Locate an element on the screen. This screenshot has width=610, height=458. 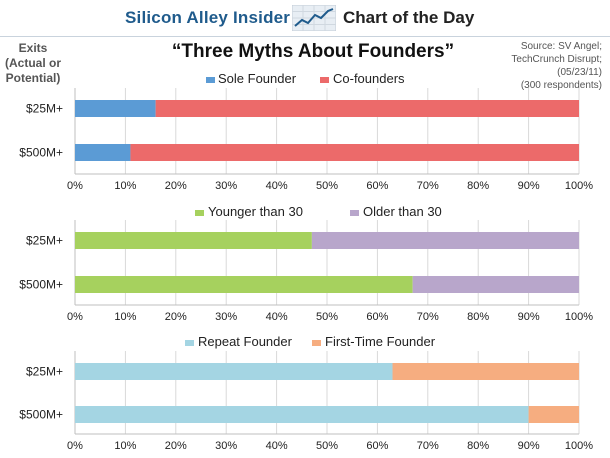
legend-label: First-Time Founder is located at coordinates (380, 341).